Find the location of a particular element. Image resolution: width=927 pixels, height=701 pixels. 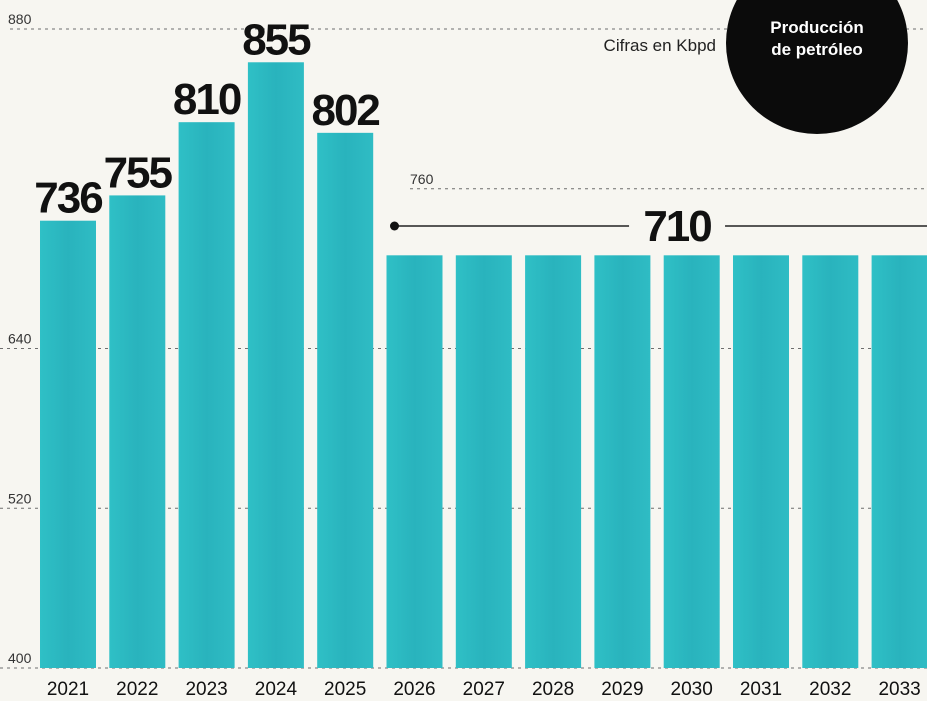

y-tick-label: 760 is located at coordinates (422, 179).